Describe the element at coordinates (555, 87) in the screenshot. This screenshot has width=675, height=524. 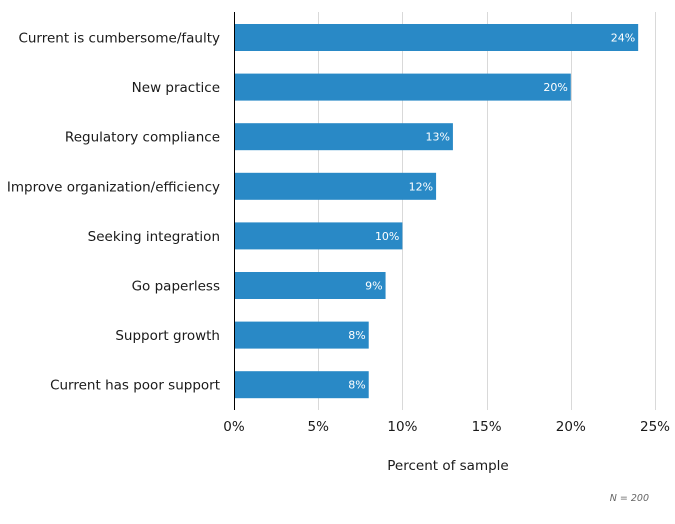
I see `bar-value-label: 20%` at that location.